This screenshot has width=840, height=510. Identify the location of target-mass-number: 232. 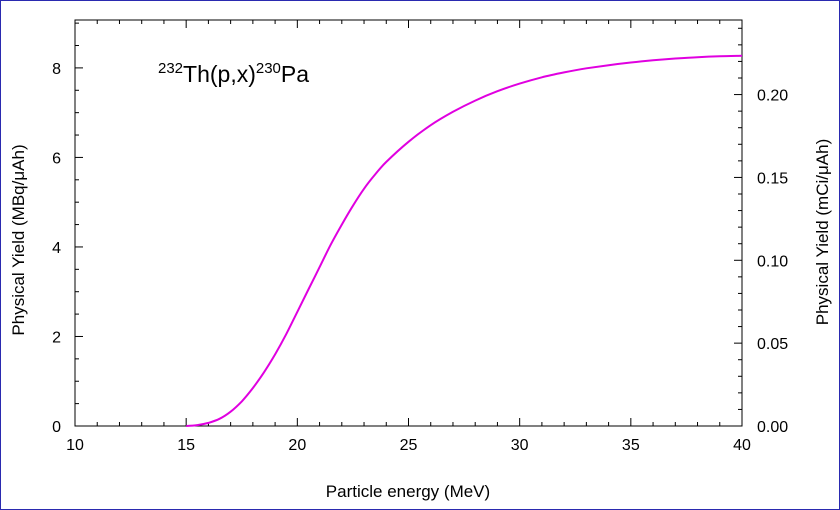
(170, 68).